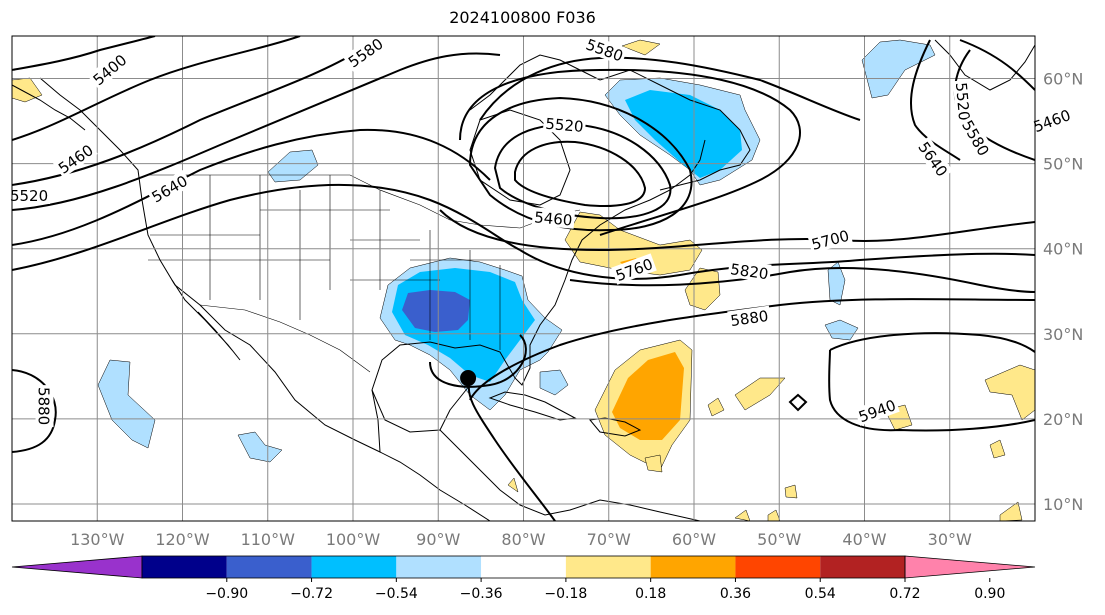  I want to click on longitude-tick-label: 30°W, so click(950, 539).